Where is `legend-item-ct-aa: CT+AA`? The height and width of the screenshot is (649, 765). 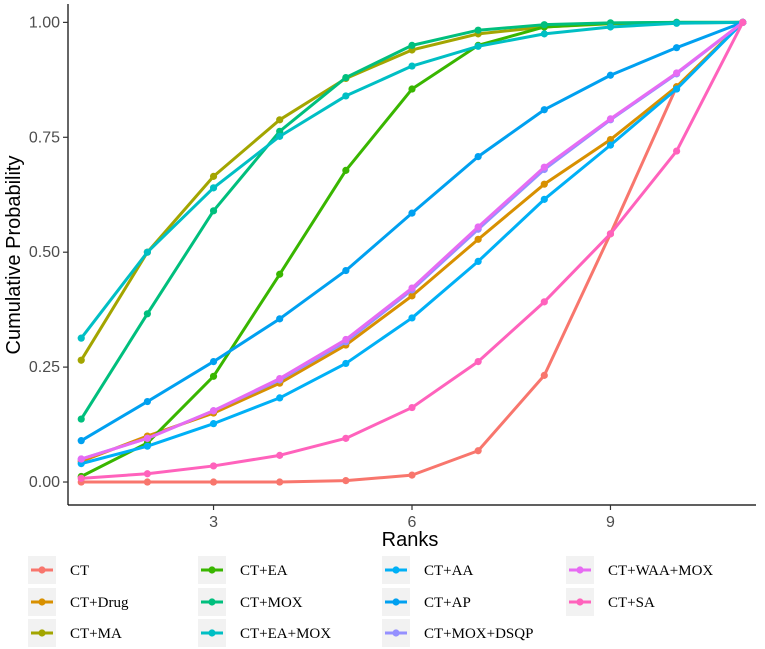
legend-item-ct-aa: CT+AA is located at coordinates (427, 570).